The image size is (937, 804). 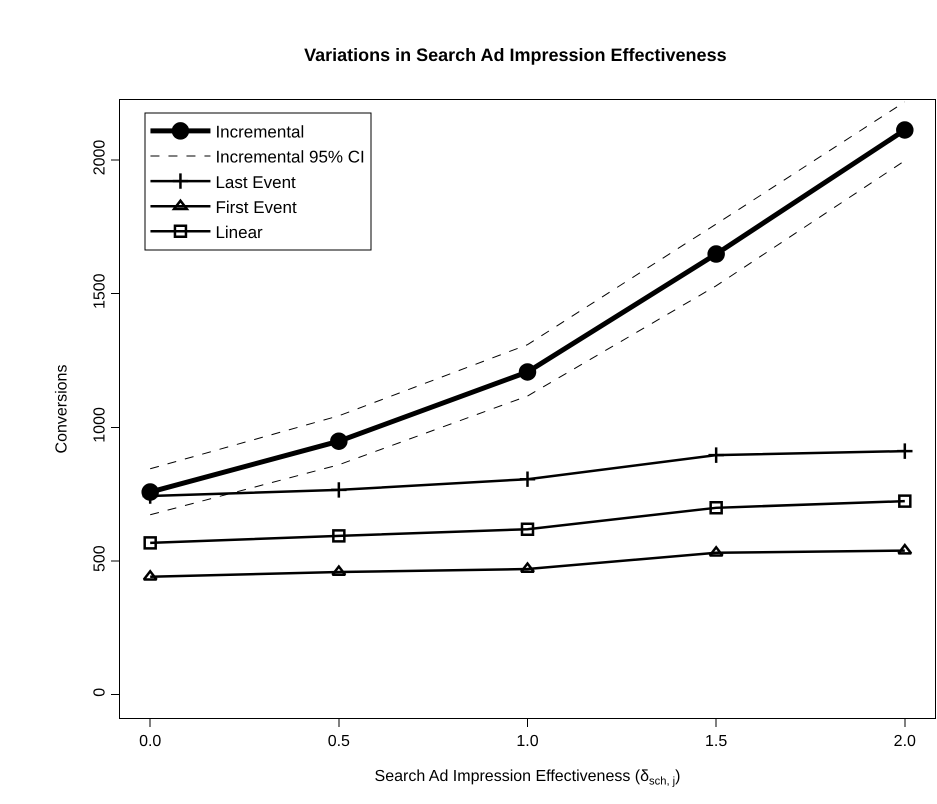 What do you see at coordinates (100, 558) in the screenshot?
I see `y-tick-label: 500` at bounding box center [100, 558].